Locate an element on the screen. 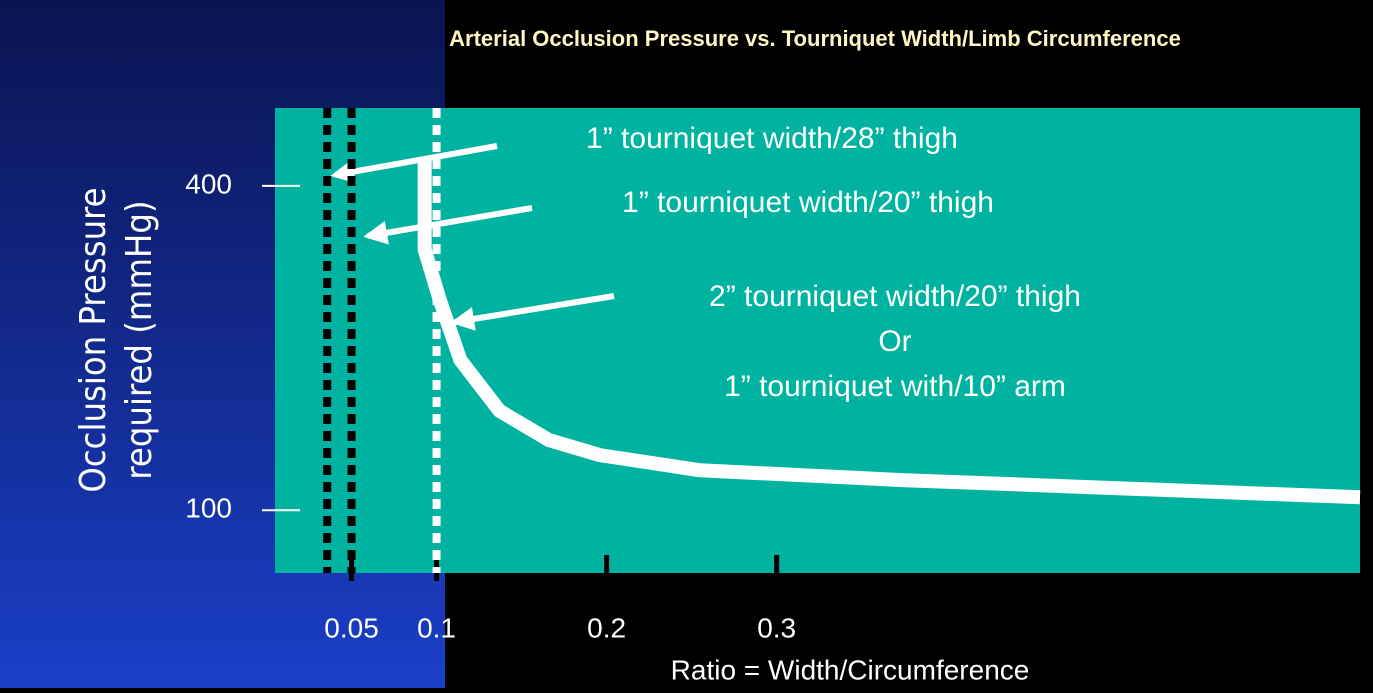 The image size is (1373, 693). annotation: Or is located at coordinates (894, 341).